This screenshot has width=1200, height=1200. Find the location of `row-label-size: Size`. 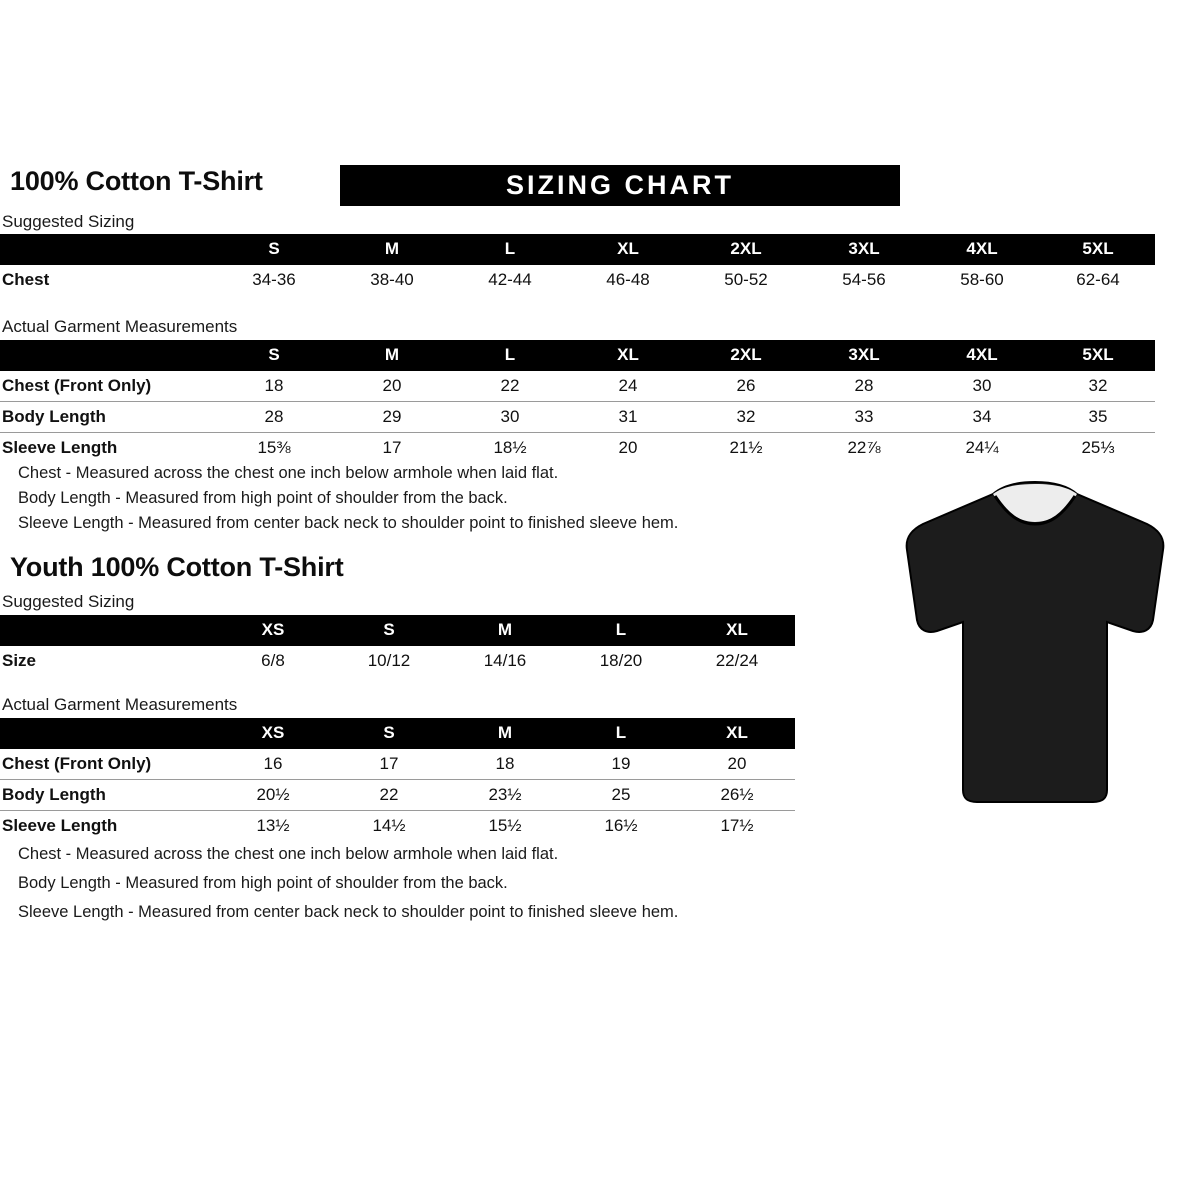

row-label-size: Size is located at coordinates (19, 660).